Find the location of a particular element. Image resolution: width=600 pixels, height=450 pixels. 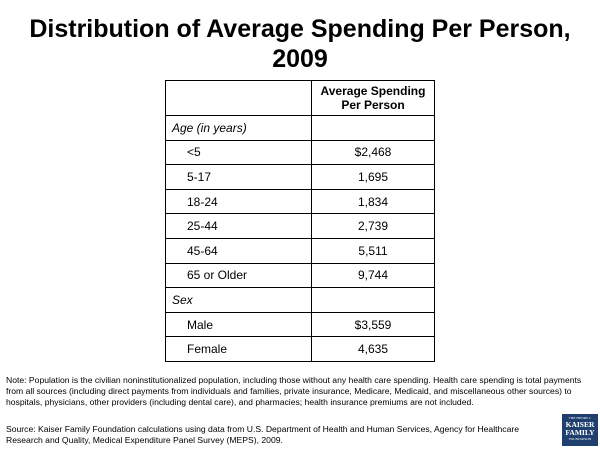

table-row: Male $3,559 is located at coordinates (300, 324).